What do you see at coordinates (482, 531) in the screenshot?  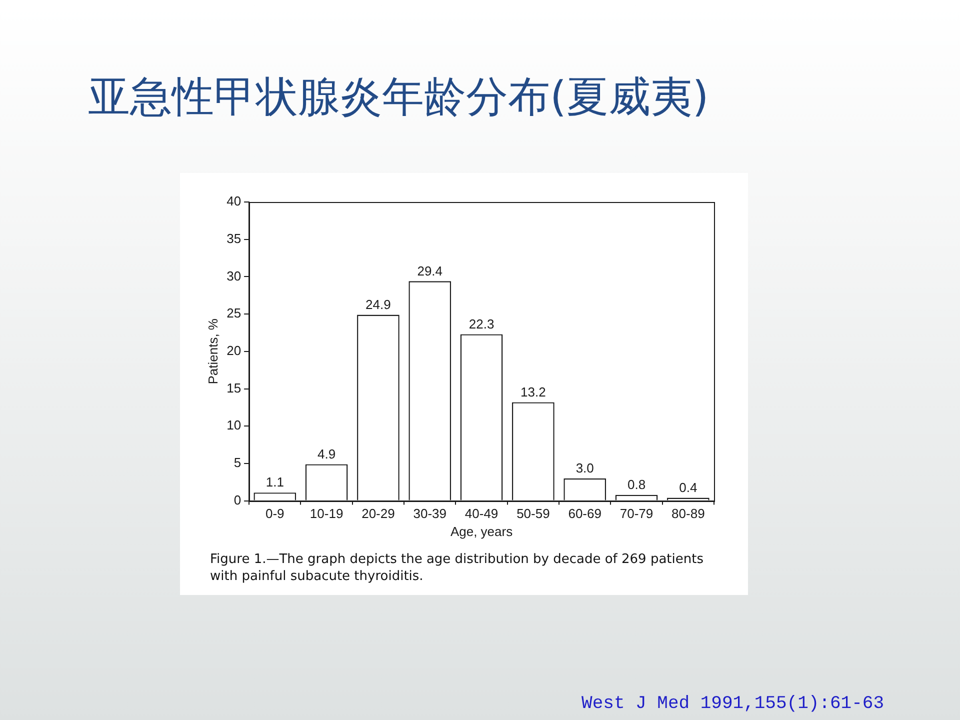 I see `x-axis-title: Age, years` at bounding box center [482, 531].